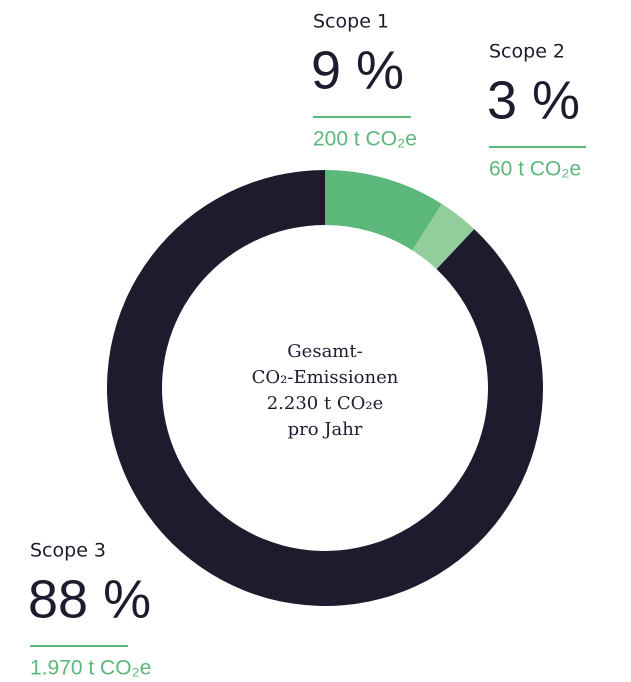 Image resolution: width=631 pixels, height=682 pixels. I want to click on center-text: Gesamt-, so click(324, 351).